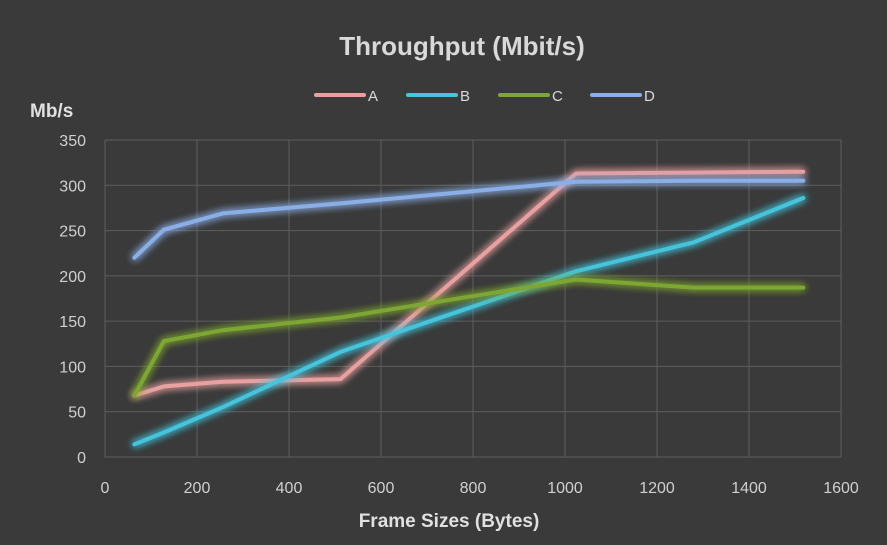  Describe the element at coordinates (72, 232) in the screenshot. I see `y-tick-label: 250` at that location.